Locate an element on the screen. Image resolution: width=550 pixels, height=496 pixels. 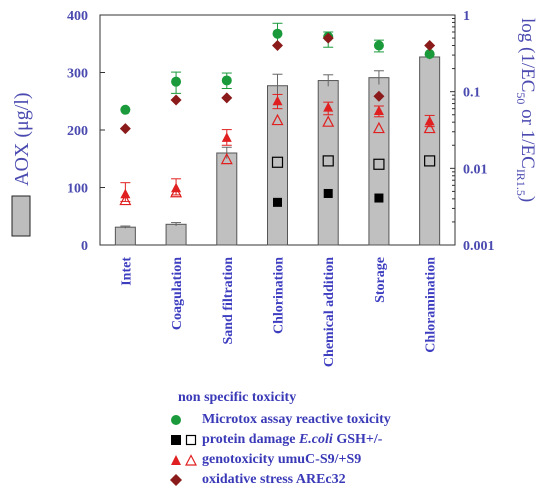
left-tick-label: 300 is located at coordinates (77, 74).